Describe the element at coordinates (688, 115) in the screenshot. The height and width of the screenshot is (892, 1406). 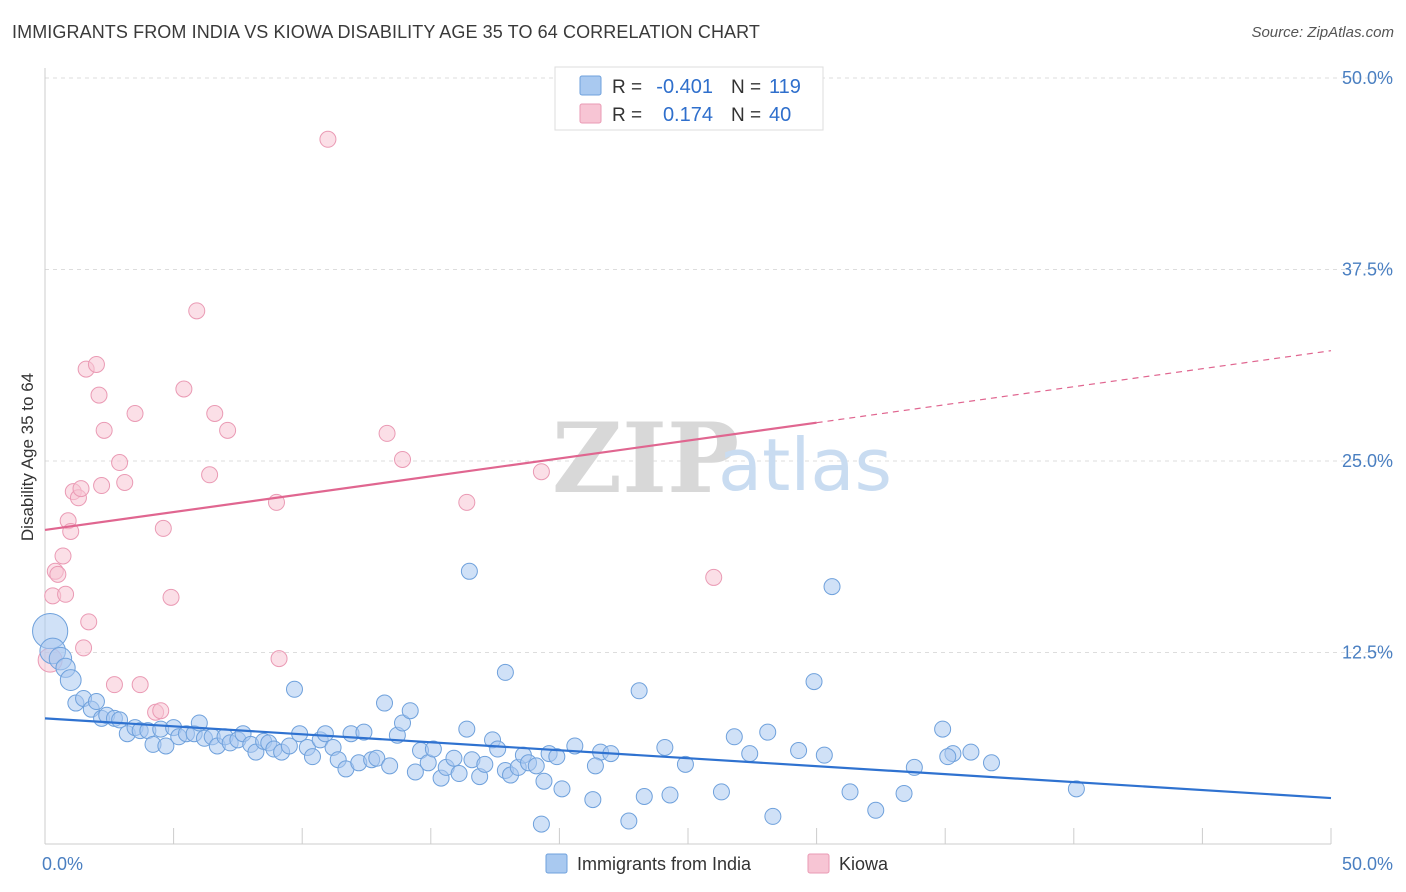
I see `legend-r-value-kiowa: 0.174` at that location.